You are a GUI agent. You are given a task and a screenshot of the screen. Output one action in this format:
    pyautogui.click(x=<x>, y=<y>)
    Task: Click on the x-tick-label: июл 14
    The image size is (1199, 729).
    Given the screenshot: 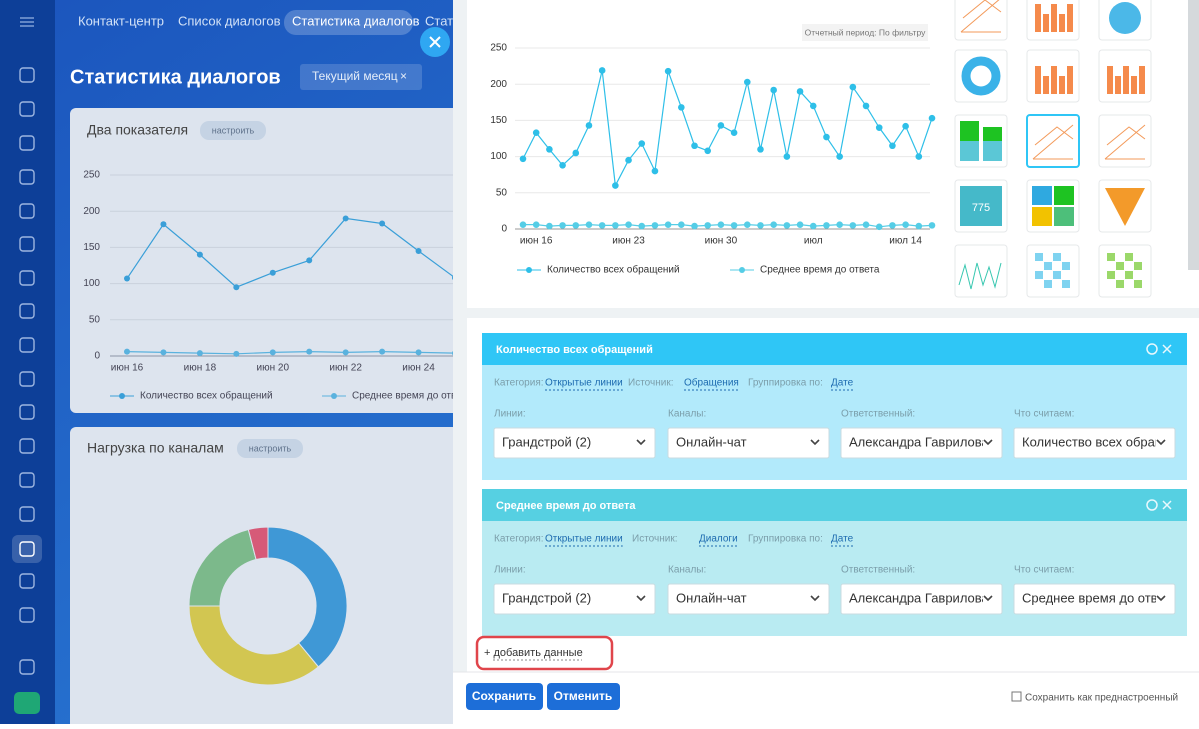 What is the action you would take?
    pyautogui.click(x=905, y=241)
    